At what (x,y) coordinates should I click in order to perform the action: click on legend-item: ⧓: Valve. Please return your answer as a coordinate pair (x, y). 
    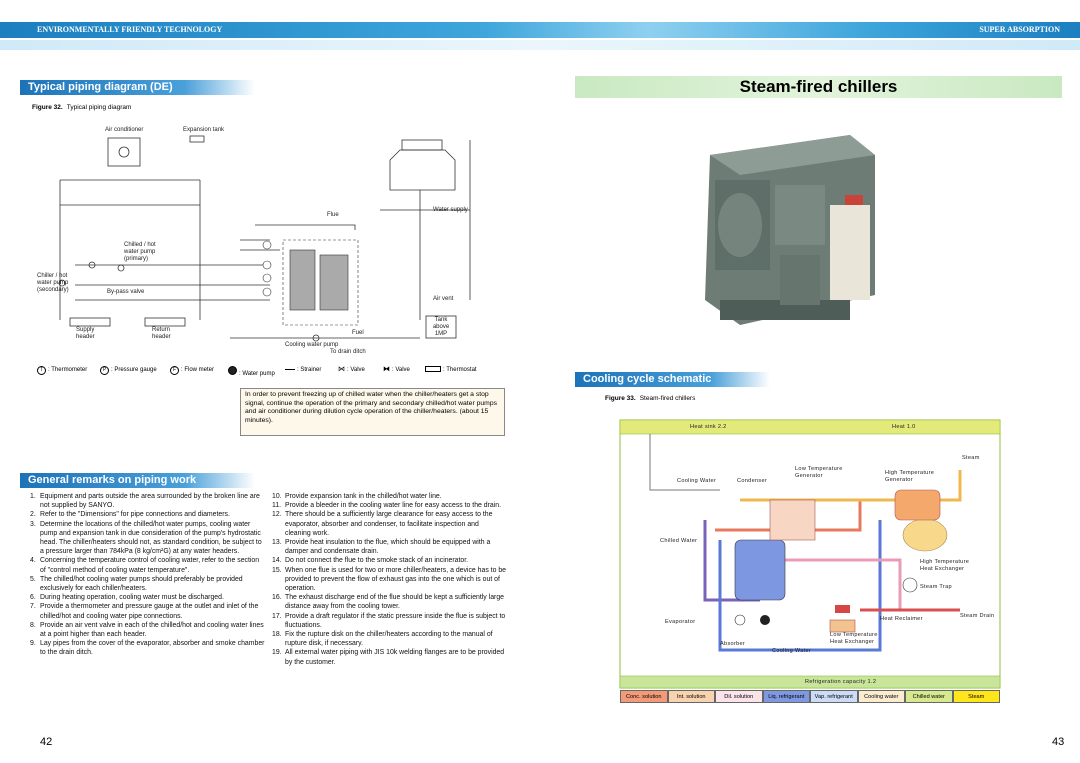
    Looking at the image, I should click on (396, 369).